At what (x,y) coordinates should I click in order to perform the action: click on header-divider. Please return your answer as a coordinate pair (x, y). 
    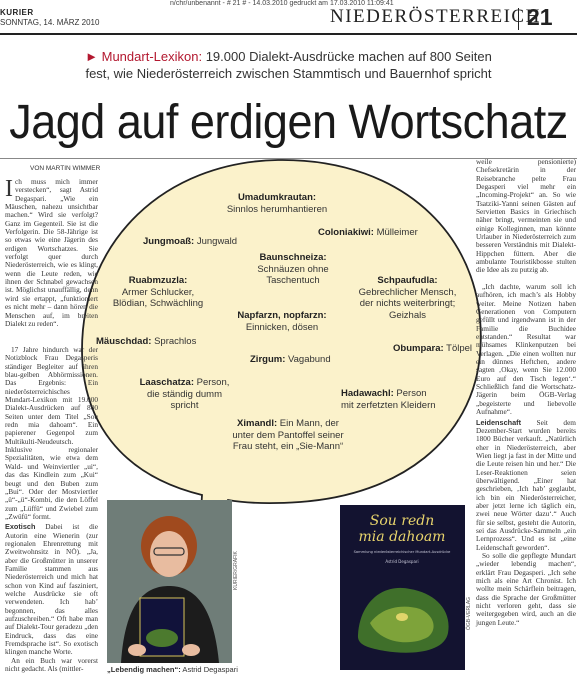
    Looking at the image, I should click on (518, 19).